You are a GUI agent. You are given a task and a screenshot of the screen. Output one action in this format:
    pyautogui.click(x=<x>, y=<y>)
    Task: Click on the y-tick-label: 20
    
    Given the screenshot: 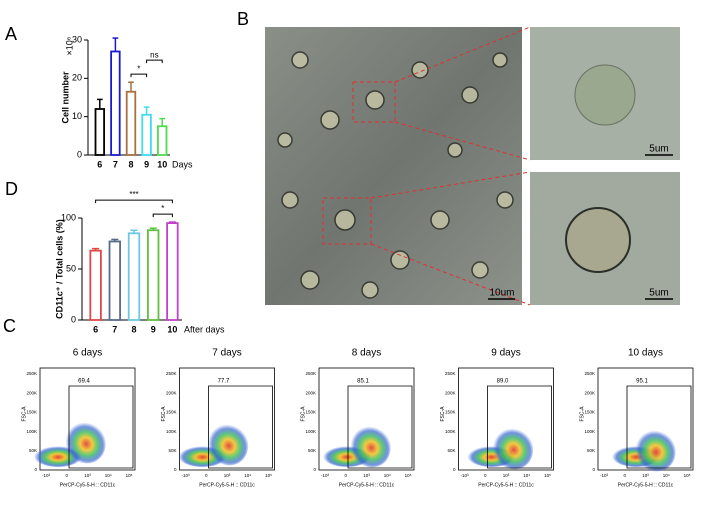 What is the action you would take?
    pyautogui.click(x=77, y=78)
    